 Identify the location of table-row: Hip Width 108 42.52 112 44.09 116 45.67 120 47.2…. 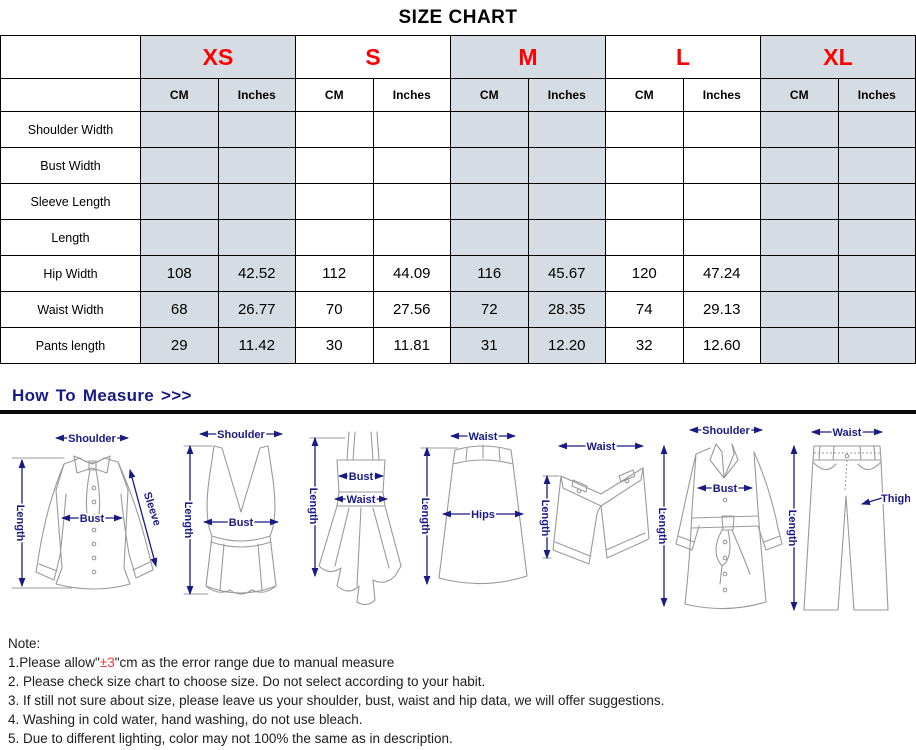
(458, 273).